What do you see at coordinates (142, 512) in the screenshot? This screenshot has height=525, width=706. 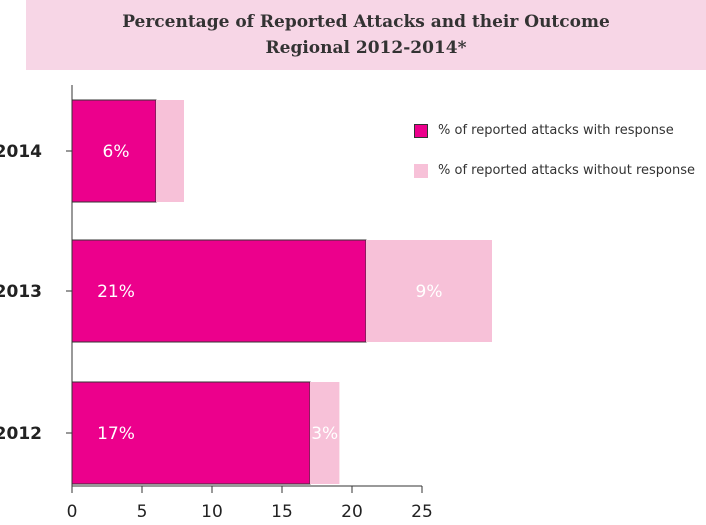 I see `x-tick-label-5: 5` at bounding box center [142, 512].